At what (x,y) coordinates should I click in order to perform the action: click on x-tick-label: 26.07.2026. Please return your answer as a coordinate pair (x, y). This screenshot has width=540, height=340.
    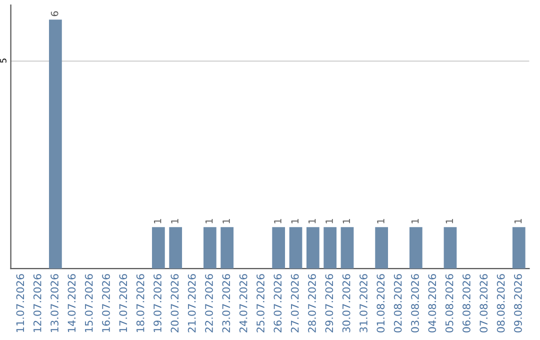
    Looking at the image, I should click on (278, 303).